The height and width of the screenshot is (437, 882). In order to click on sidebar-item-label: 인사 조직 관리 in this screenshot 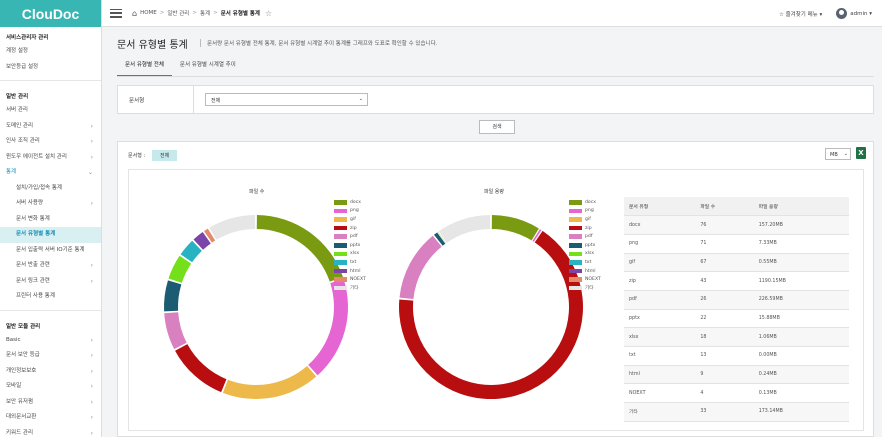, I will do `click(23, 141)`.